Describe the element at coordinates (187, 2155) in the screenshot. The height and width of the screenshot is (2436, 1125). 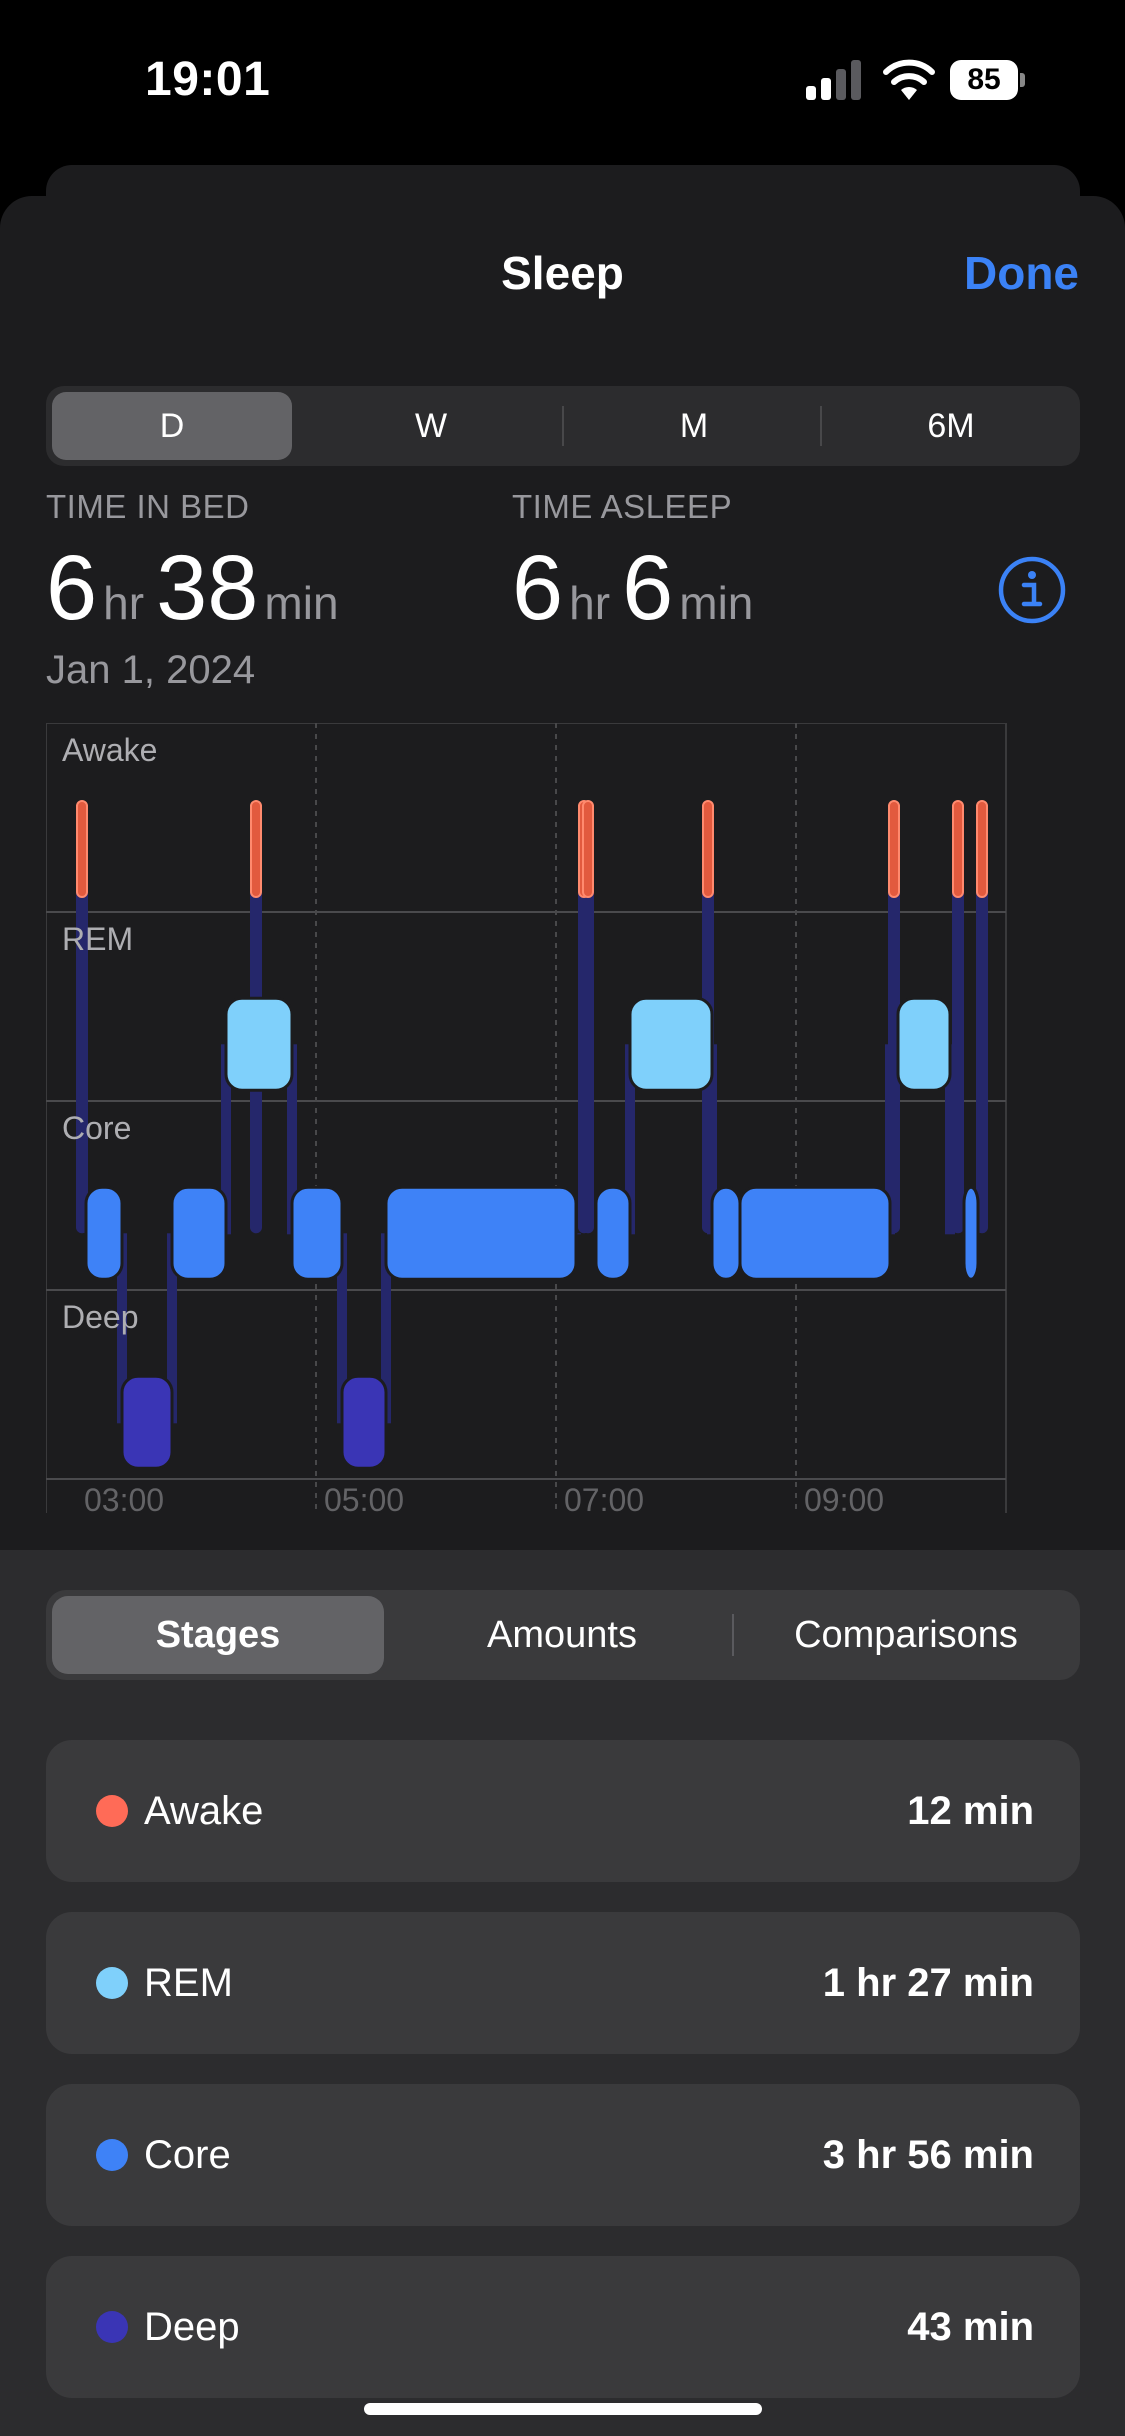
I see `stage-name: Core` at that location.